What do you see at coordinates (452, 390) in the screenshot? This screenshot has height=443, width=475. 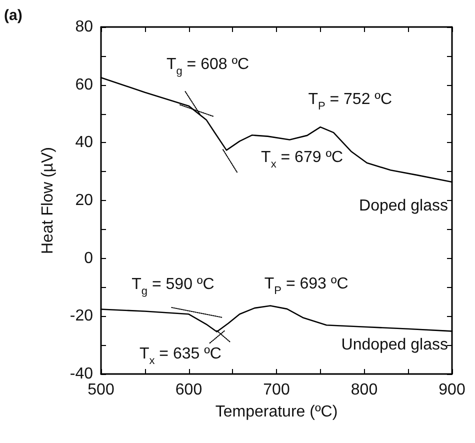 I see `x-tick-label: 900` at bounding box center [452, 390].